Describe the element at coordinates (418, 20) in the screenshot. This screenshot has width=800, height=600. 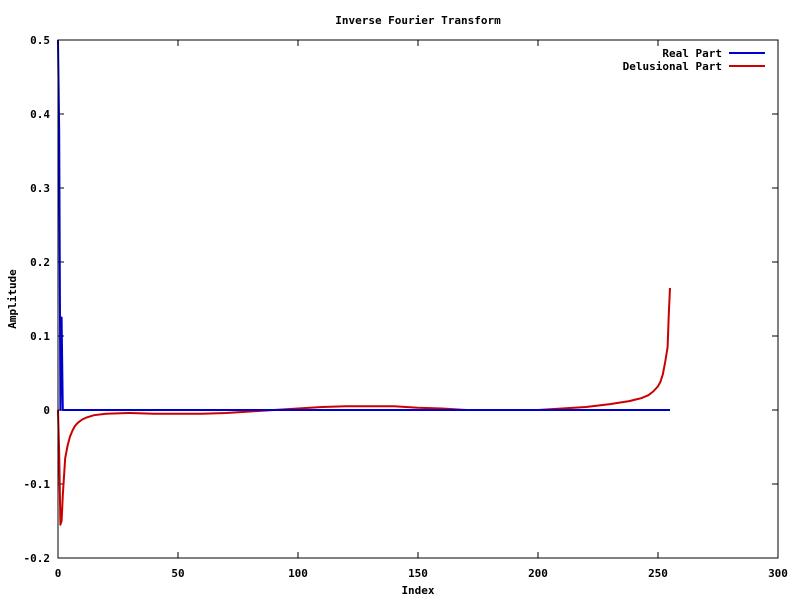
I see `chart-title: Inverse Fourier Transform` at that location.